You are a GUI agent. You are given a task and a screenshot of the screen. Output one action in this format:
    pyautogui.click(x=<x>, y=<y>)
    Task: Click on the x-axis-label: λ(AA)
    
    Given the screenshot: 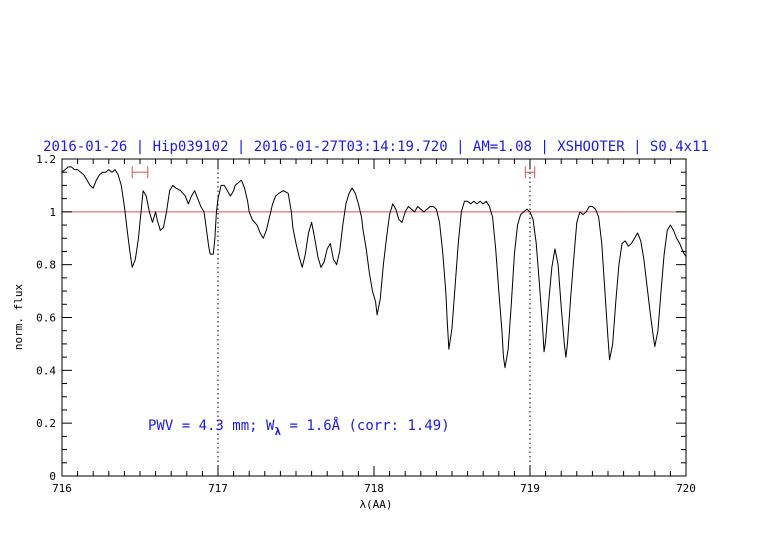 What is the action you would take?
    pyautogui.click(x=375, y=504)
    